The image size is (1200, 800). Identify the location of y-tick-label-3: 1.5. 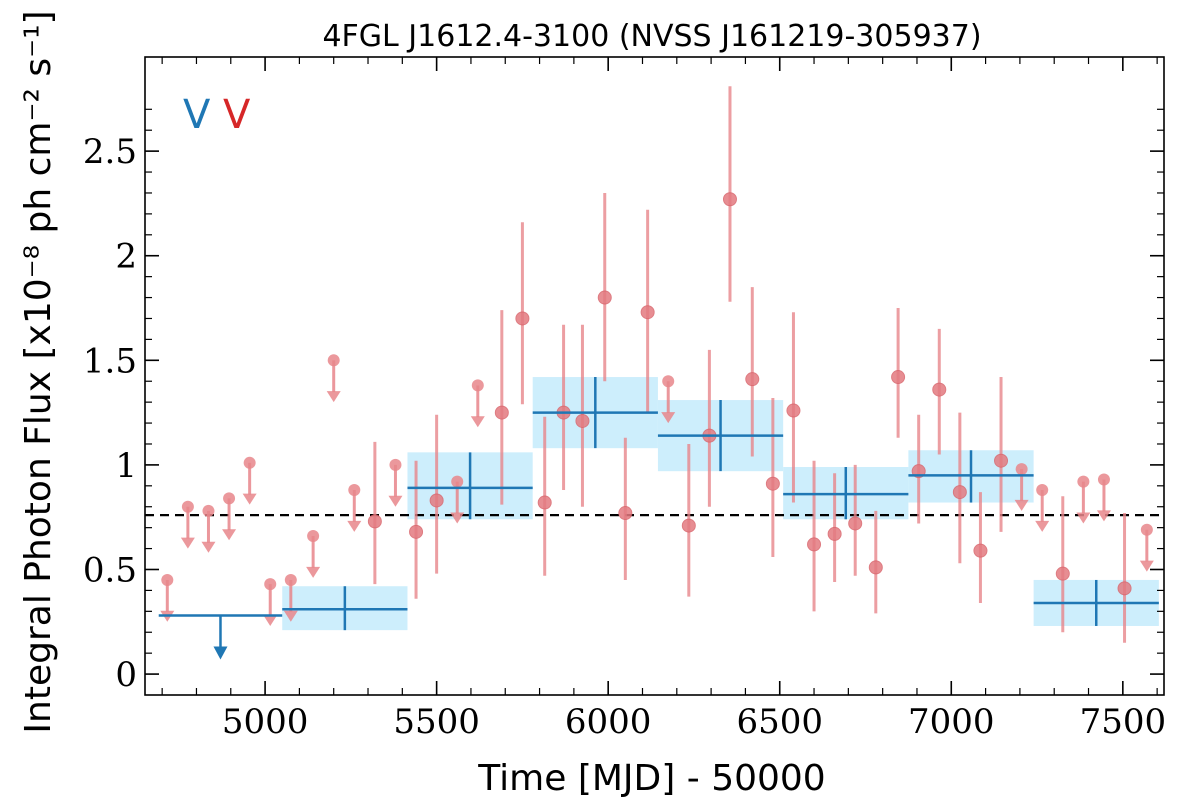
(110, 361).